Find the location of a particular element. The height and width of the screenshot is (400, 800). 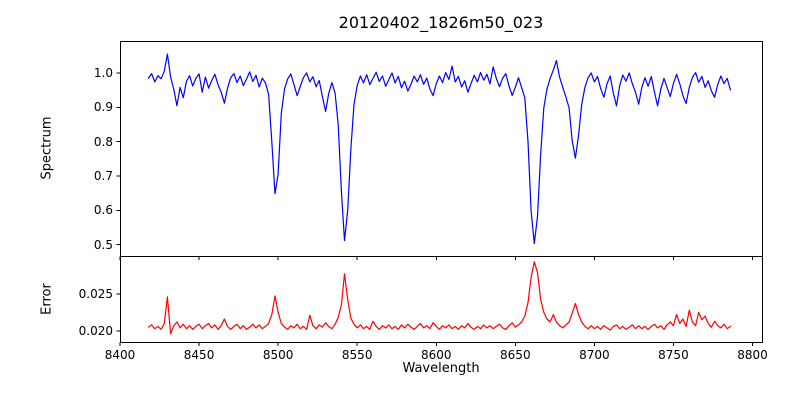

y-tick-label: 1.0 is located at coordinates (103, 72).